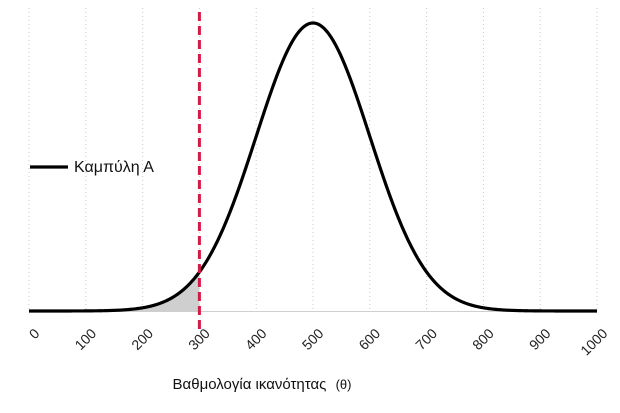  Describe the element at coordinates (199, 339) in the screenshot. I see `x-tick-label: 300` at that location.